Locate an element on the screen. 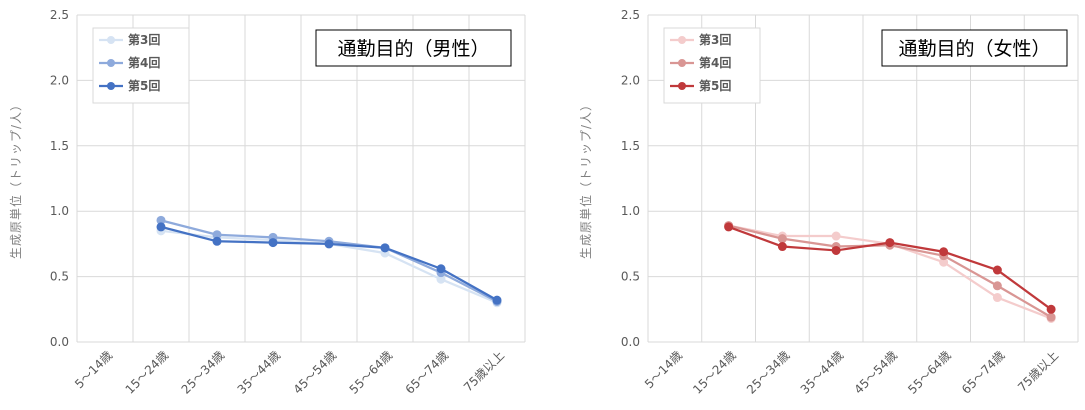 This screenshot has width=1085, height=410. chart-title: 通勤目的（男性） is located at coordinates (413, 49).